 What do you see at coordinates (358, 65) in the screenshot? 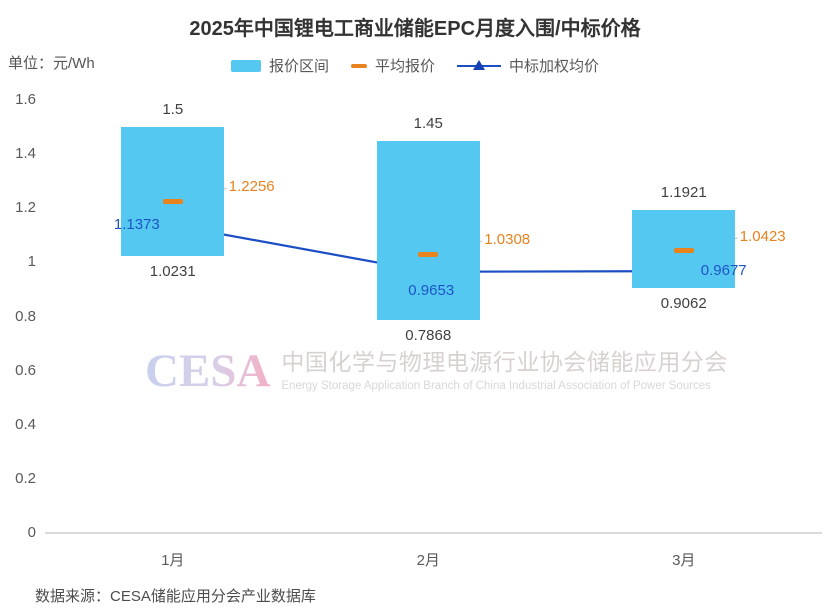
I see `avg-dash-icon` at bounding box center [358, 65].